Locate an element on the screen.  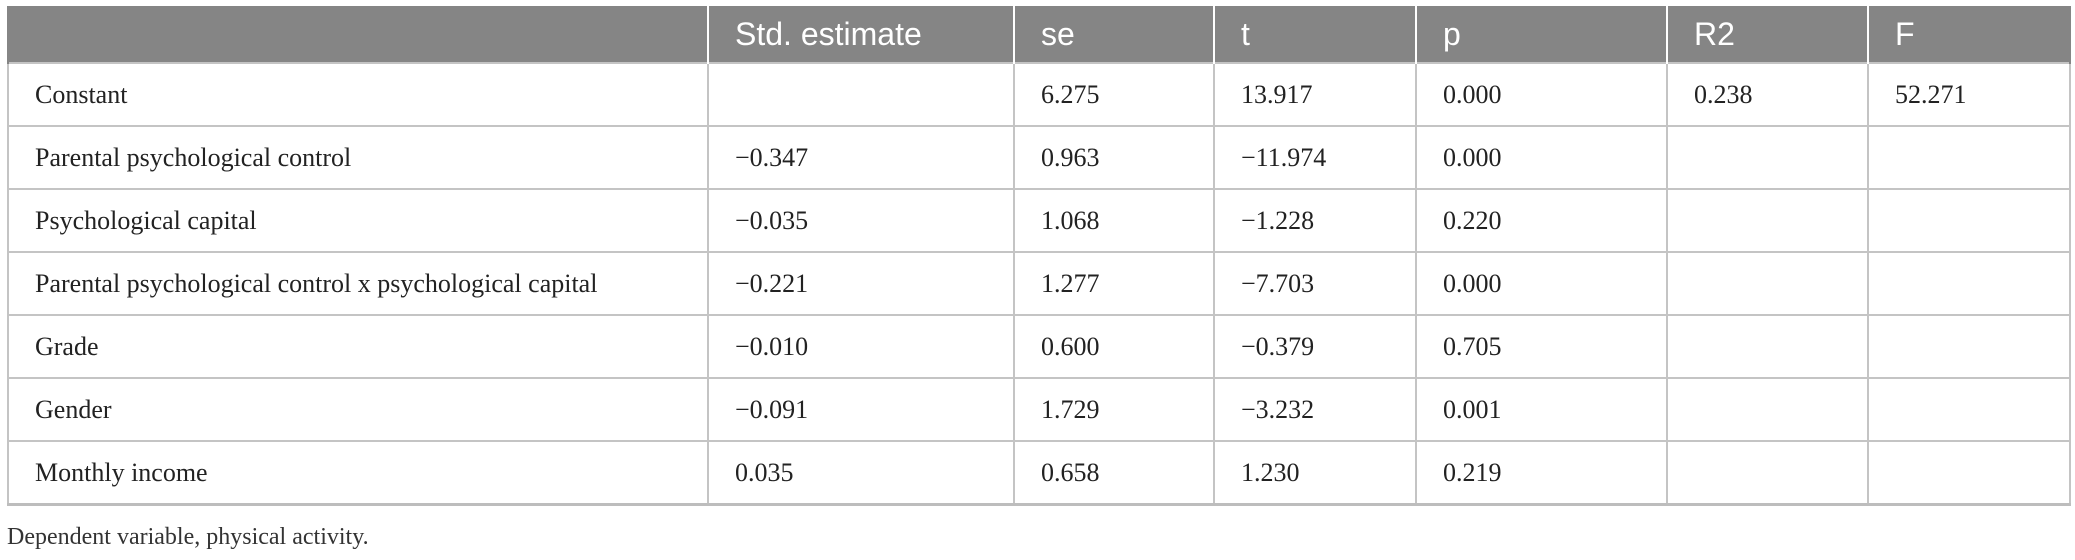
header-row: Std. estimate se t p R2 F is located at coordinates (1039, 34).